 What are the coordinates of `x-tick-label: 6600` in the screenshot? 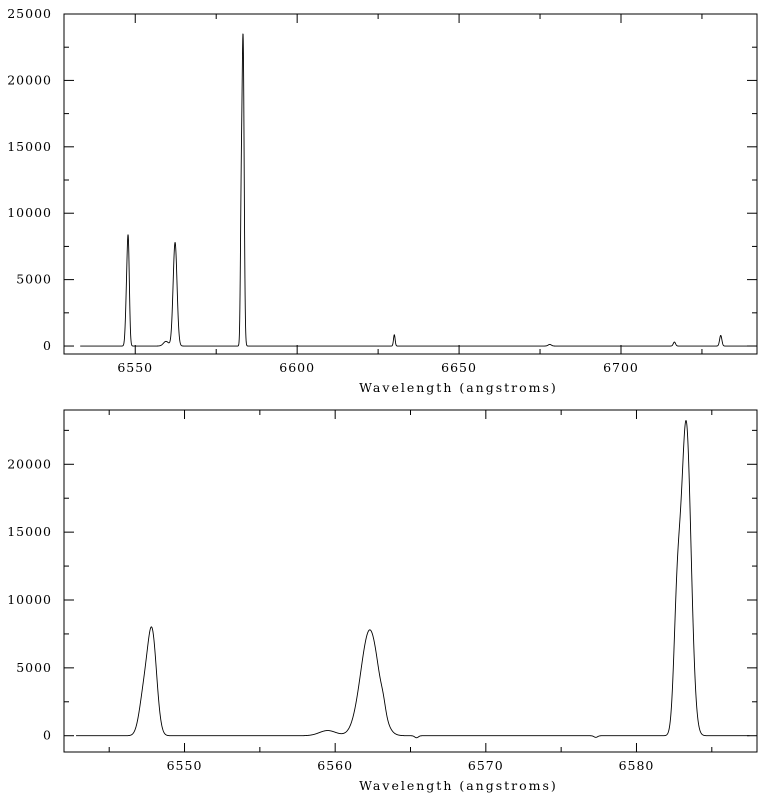 It's located at (297, 367).